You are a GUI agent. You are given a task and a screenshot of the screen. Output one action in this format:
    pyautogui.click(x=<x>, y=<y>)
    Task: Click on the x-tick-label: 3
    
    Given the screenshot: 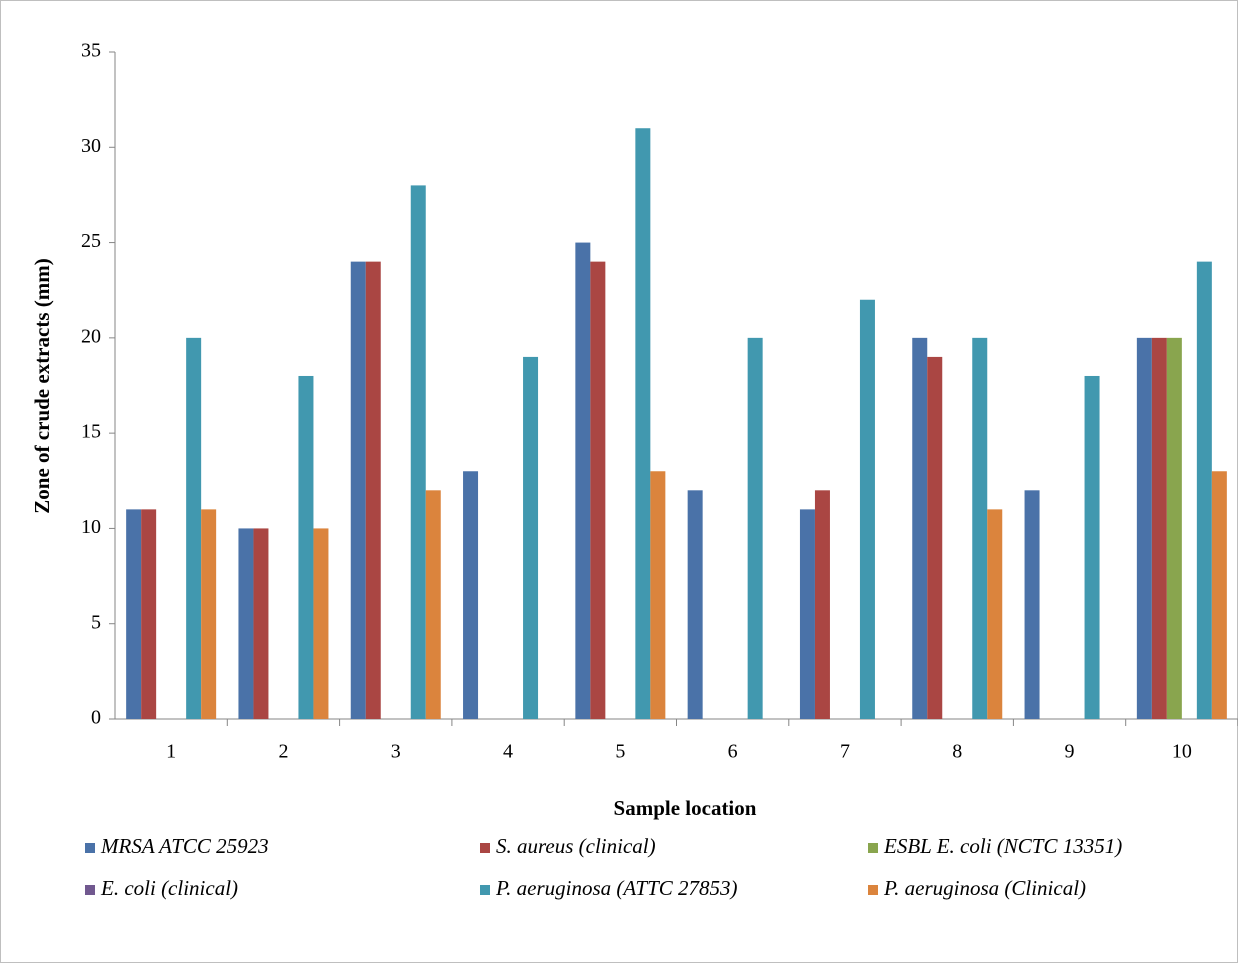 What is the action you would take?
    pyautogui.click(x=396, y=752)
    